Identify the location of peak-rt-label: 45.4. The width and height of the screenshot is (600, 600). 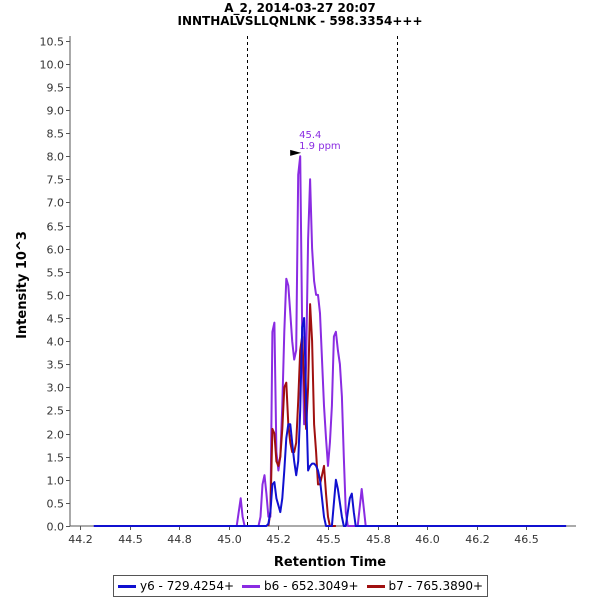
(310, 135).